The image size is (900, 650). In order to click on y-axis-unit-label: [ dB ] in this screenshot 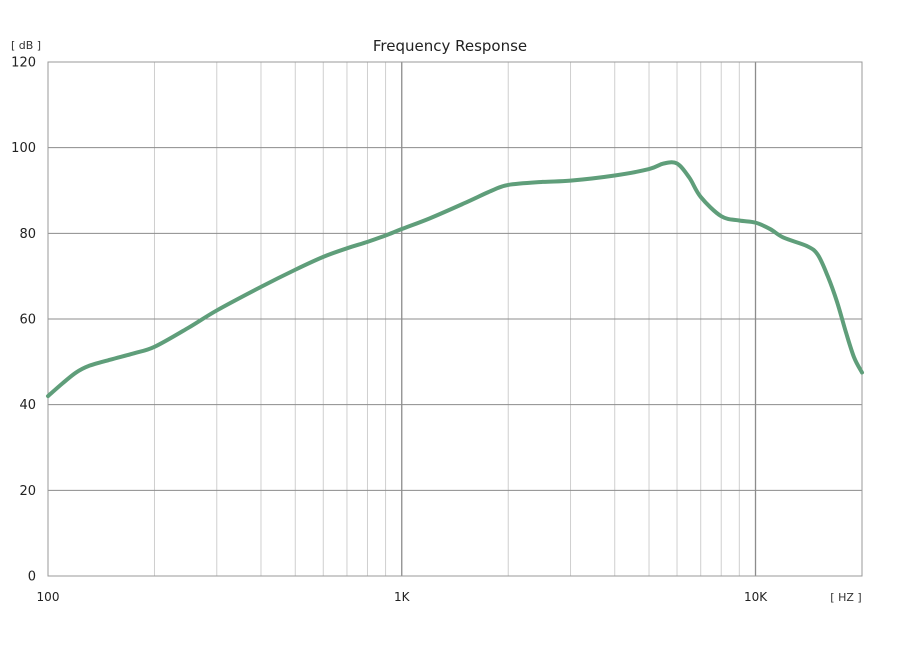, I will do `click(26, 45)`.